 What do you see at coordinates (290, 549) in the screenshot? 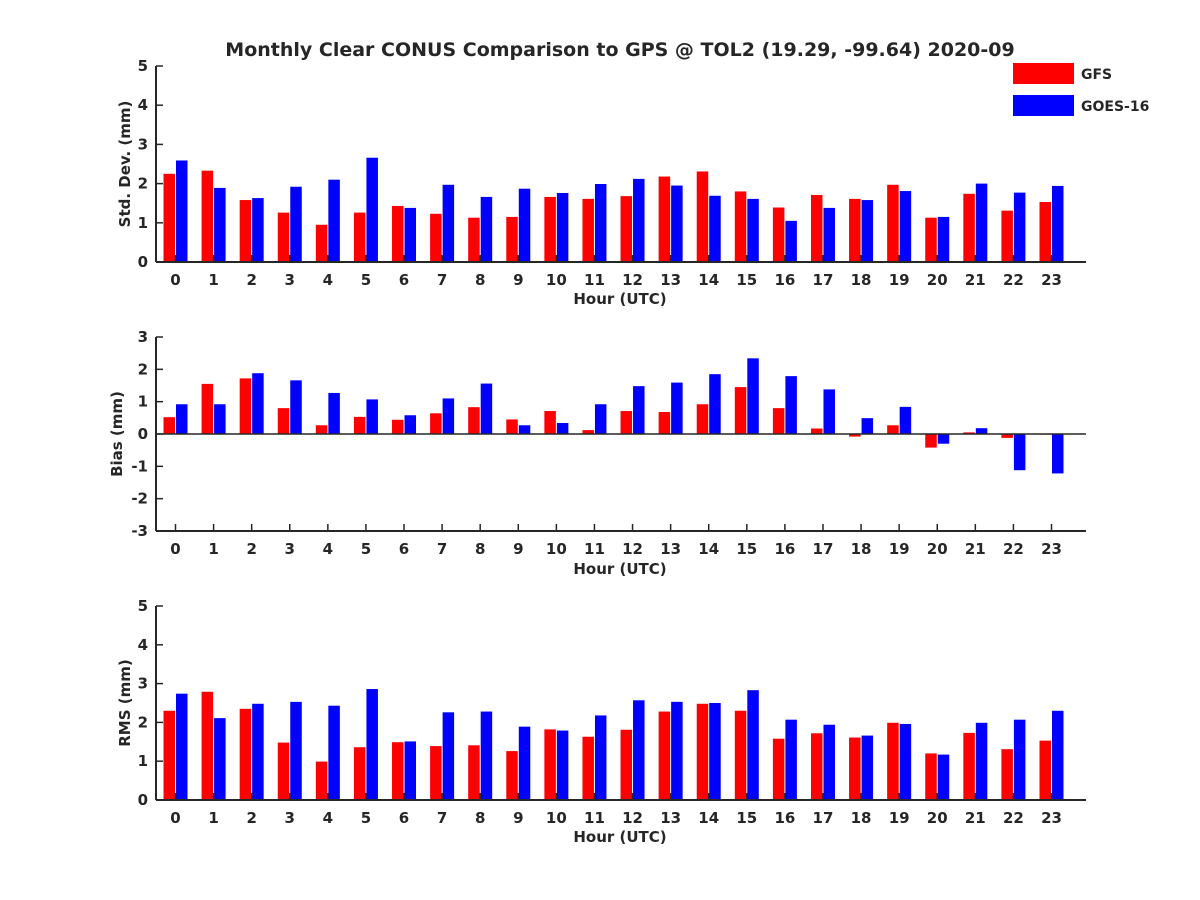
I see `x-tick-label-bias-3: 3` at bounding box center [290, 549].